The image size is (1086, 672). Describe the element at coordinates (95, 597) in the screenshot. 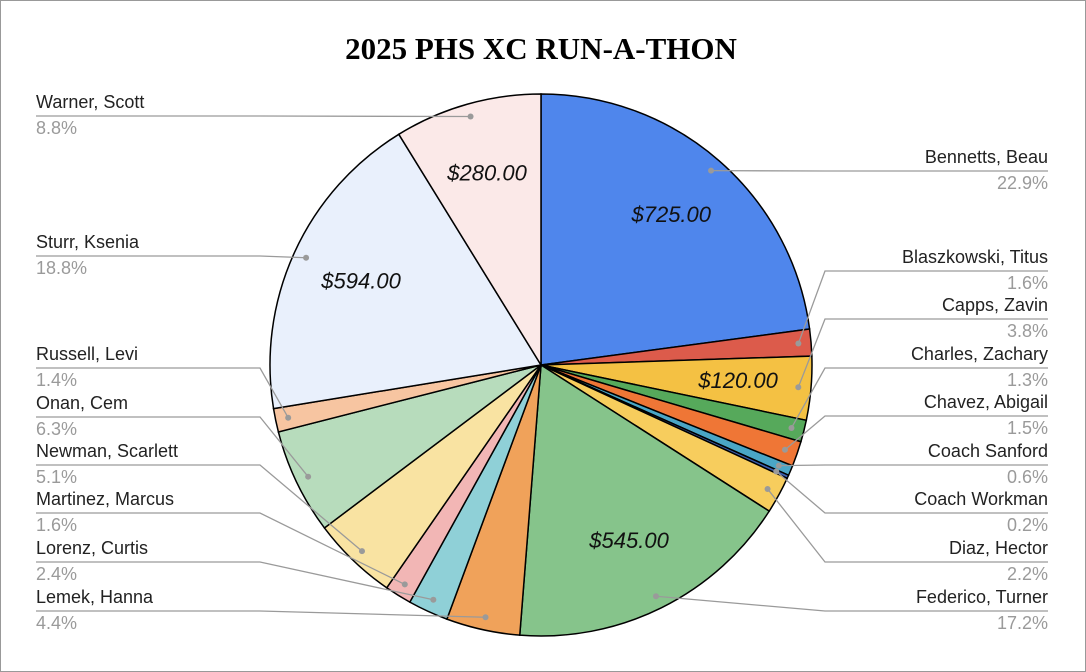

I see `slice-name: Lemek, Hanna` at that location.